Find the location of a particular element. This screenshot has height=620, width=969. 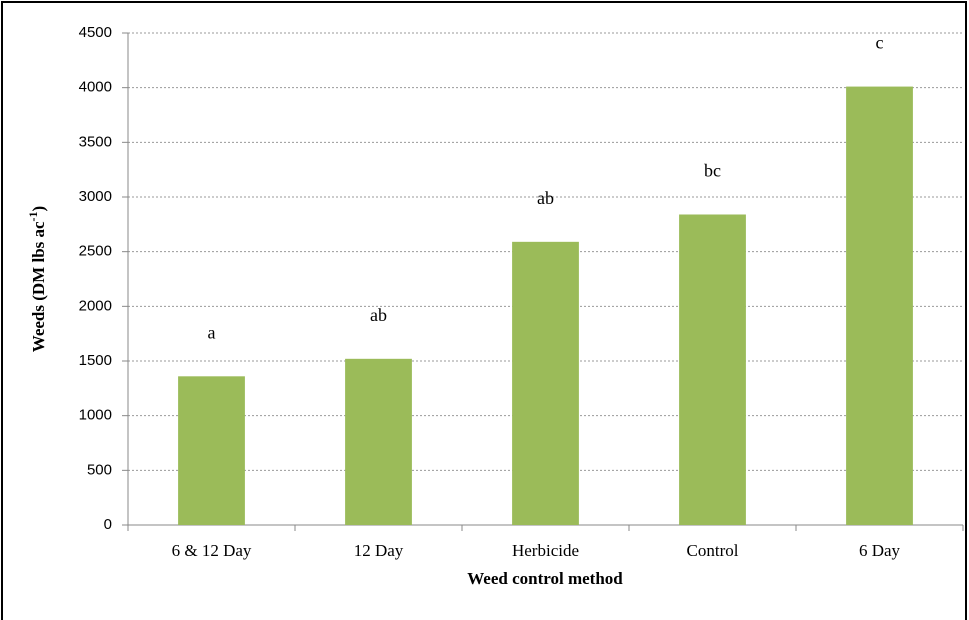

y-axis-title: Weeds (DM lbs ac-1) is located at coordinates (37, 279).